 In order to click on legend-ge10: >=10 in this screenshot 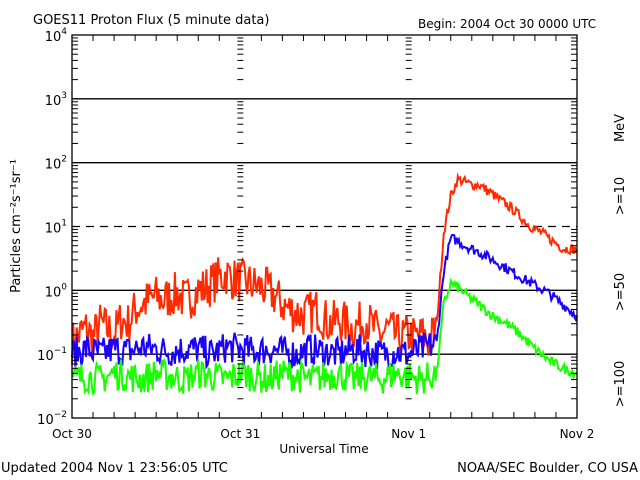, I will do `click(620, 196)`.